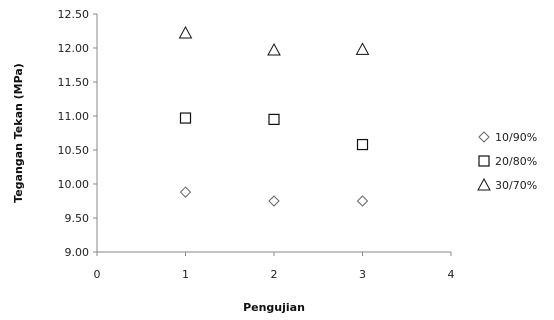 This screenshot has width=554, height=320. I want to click on x-axis-title: Pengujian, so click(274, 307).